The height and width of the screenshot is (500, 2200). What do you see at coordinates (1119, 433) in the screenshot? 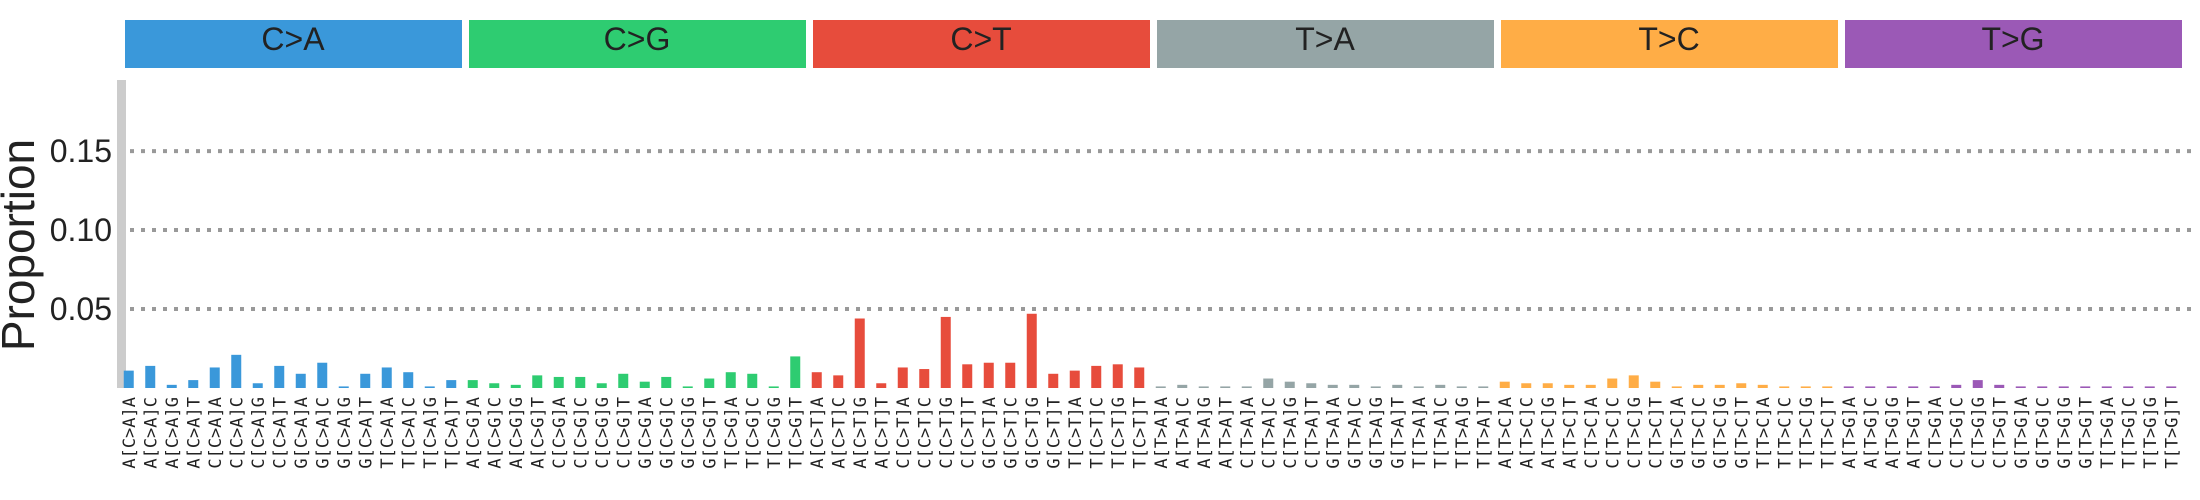
I see `x-tick-label: T[C>T]G` at bounding box center [1119, 433].